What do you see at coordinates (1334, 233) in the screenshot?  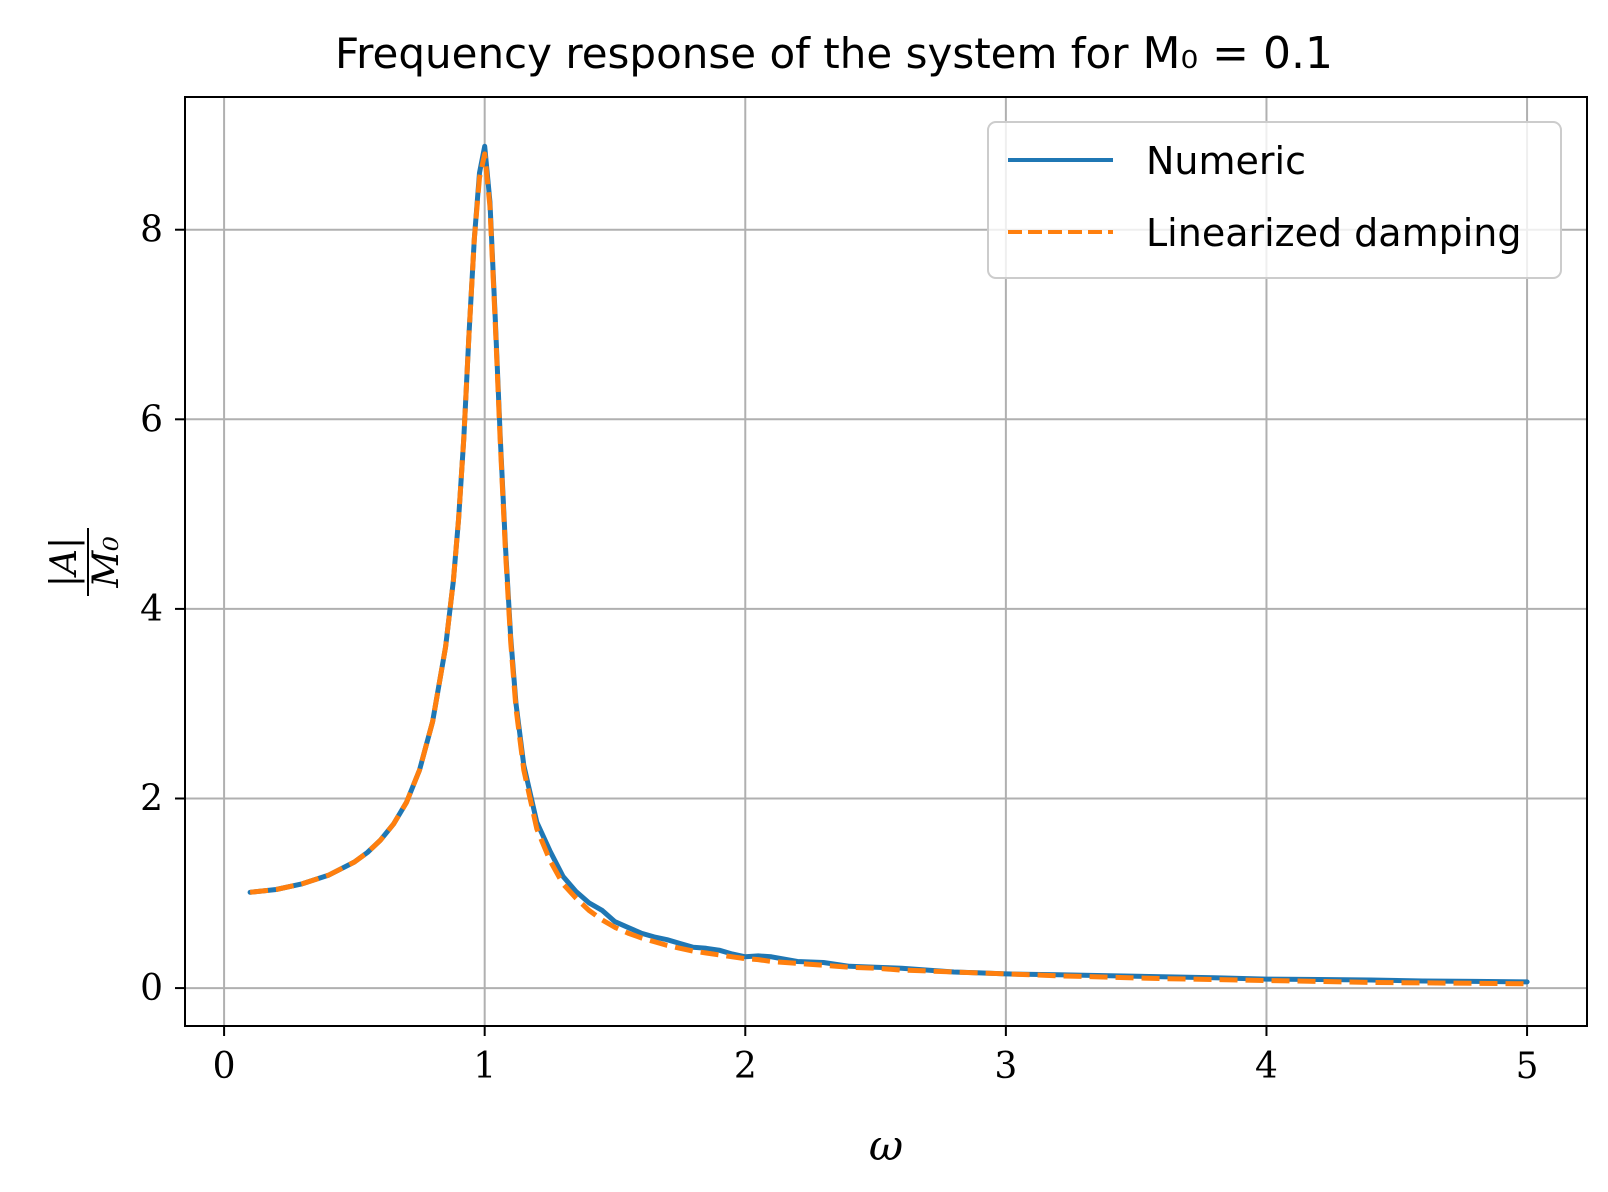 I see `legend-label-linearized-damping: Linearized damping` at bounding box center [1334, 233].